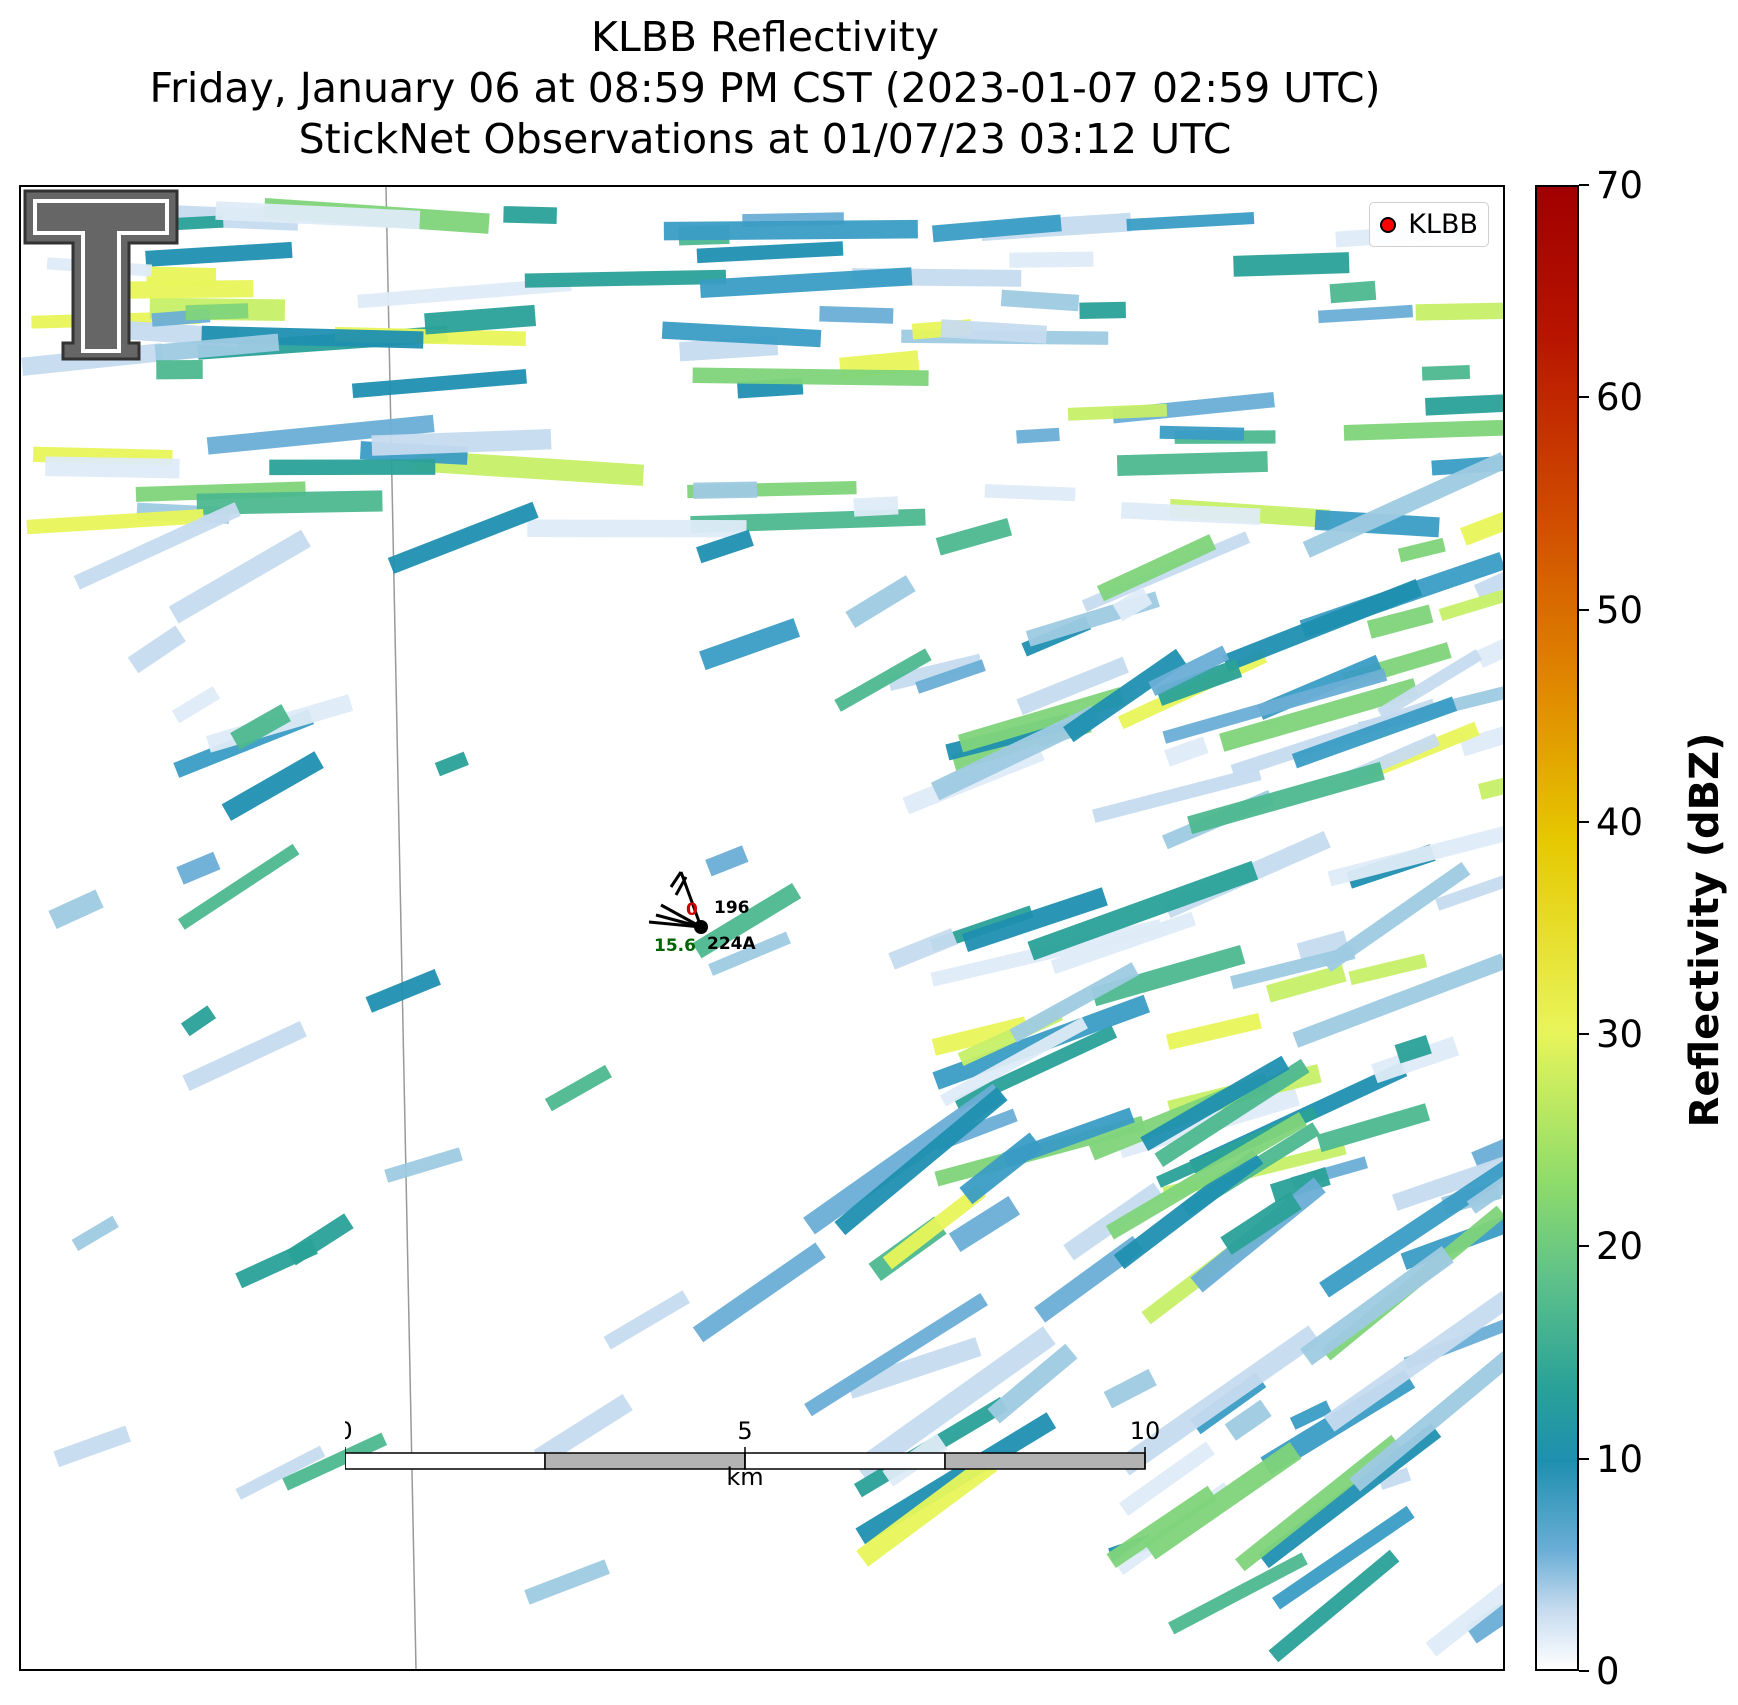  What do you see at coordinates (1388, 224) in the screenshot?
I see `radar-site-marker-icon` at bounding box center [1388, 224].